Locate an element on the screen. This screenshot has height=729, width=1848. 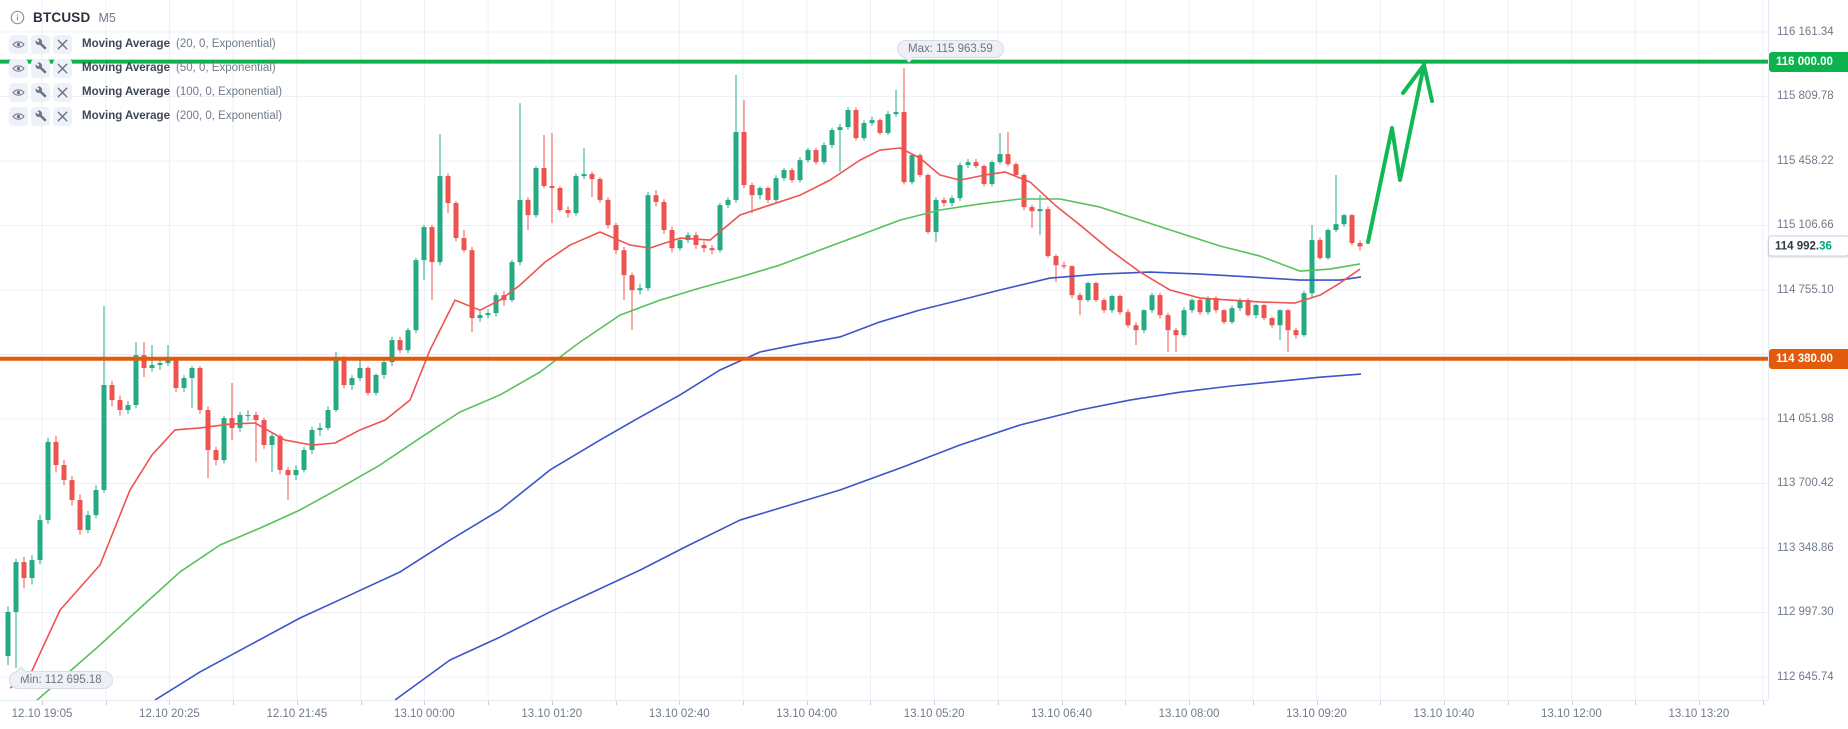
price-level-badge: 116 000.00 is located at coordinates (1808, 61).